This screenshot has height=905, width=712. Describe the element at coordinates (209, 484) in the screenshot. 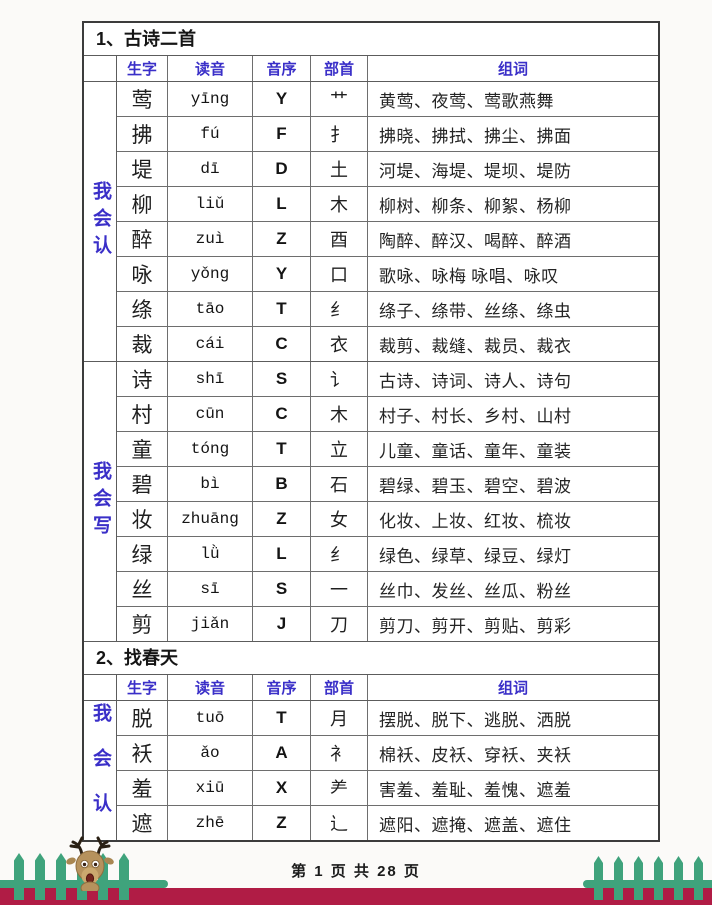

I see `cell-pinyin: bì` at that location.